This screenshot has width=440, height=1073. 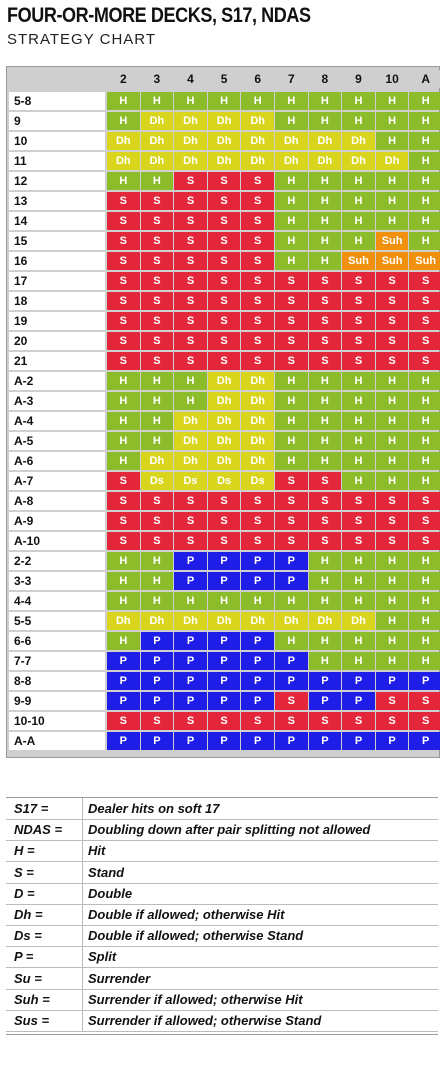 What do you see at coordinates (57, 101) in the screenshot?
I see `hand-label: 5-8` at bounding box center [57, 101].